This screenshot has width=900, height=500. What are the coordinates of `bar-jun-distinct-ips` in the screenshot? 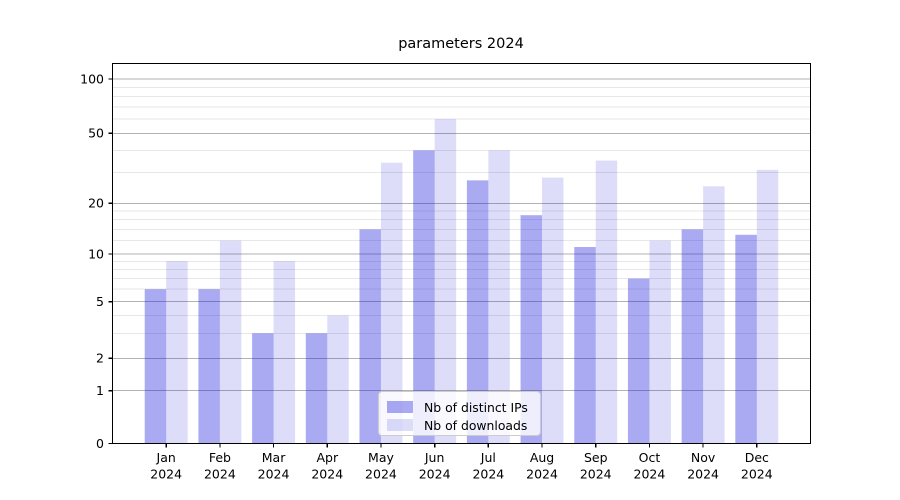 It's located at (424, 297).